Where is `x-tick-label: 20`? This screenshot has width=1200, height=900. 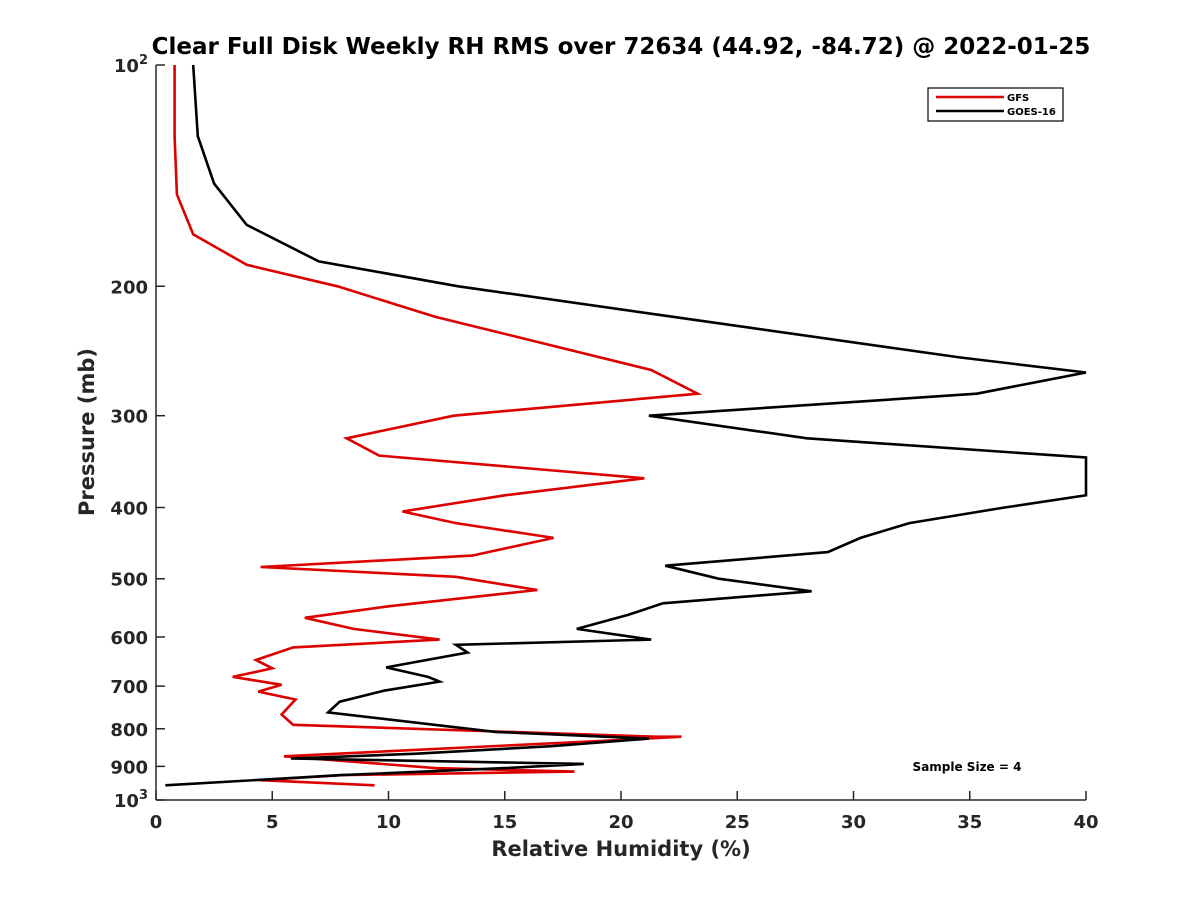 x-tick-label: 20 is located at coordinates (620, 822).